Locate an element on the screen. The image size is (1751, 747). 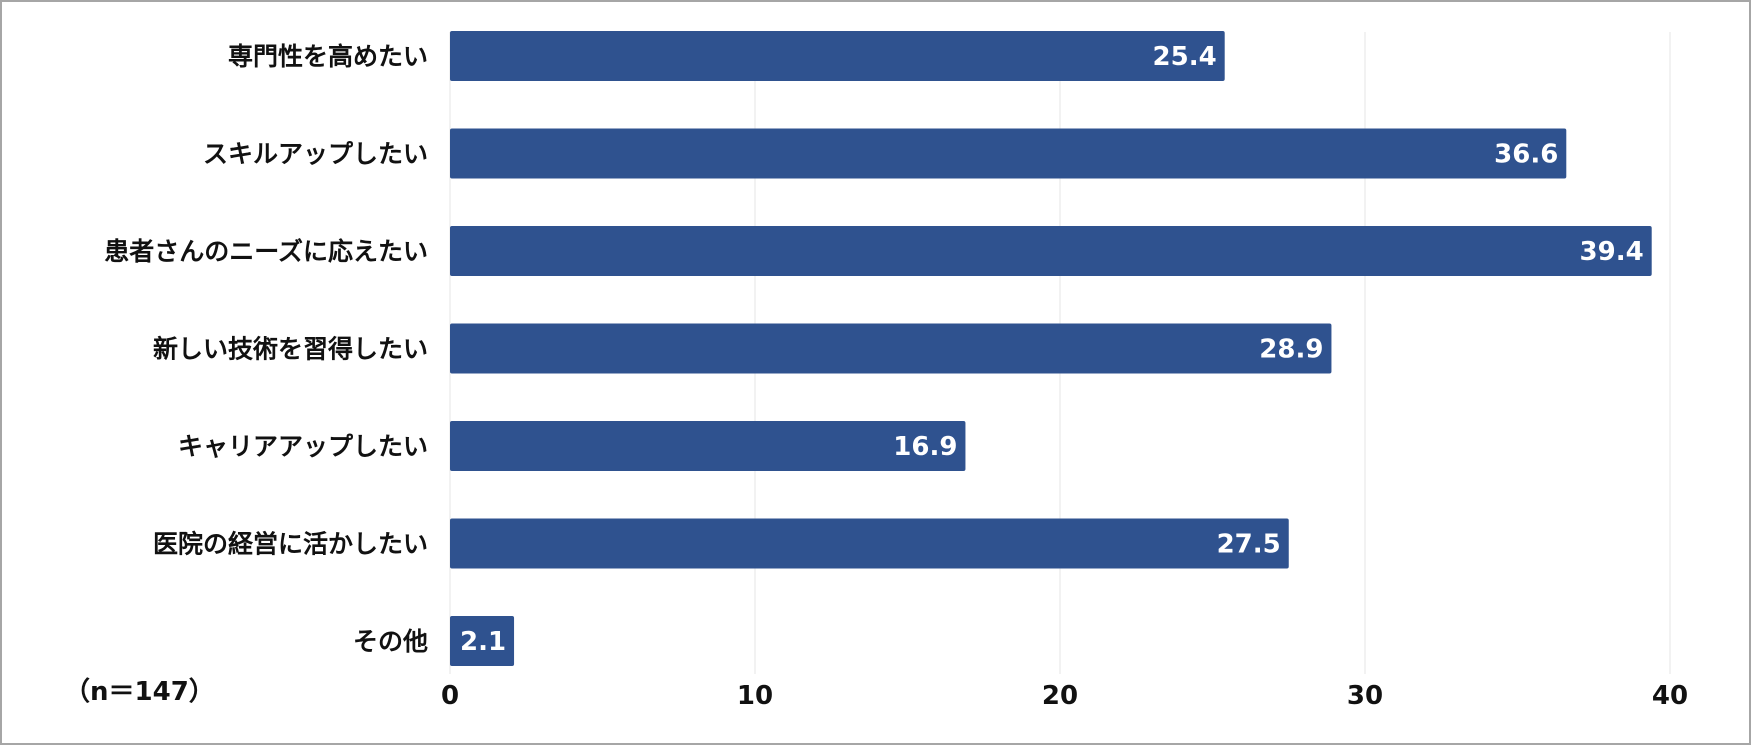
x-tick-label: 10 is located at coordinates (755, 696).